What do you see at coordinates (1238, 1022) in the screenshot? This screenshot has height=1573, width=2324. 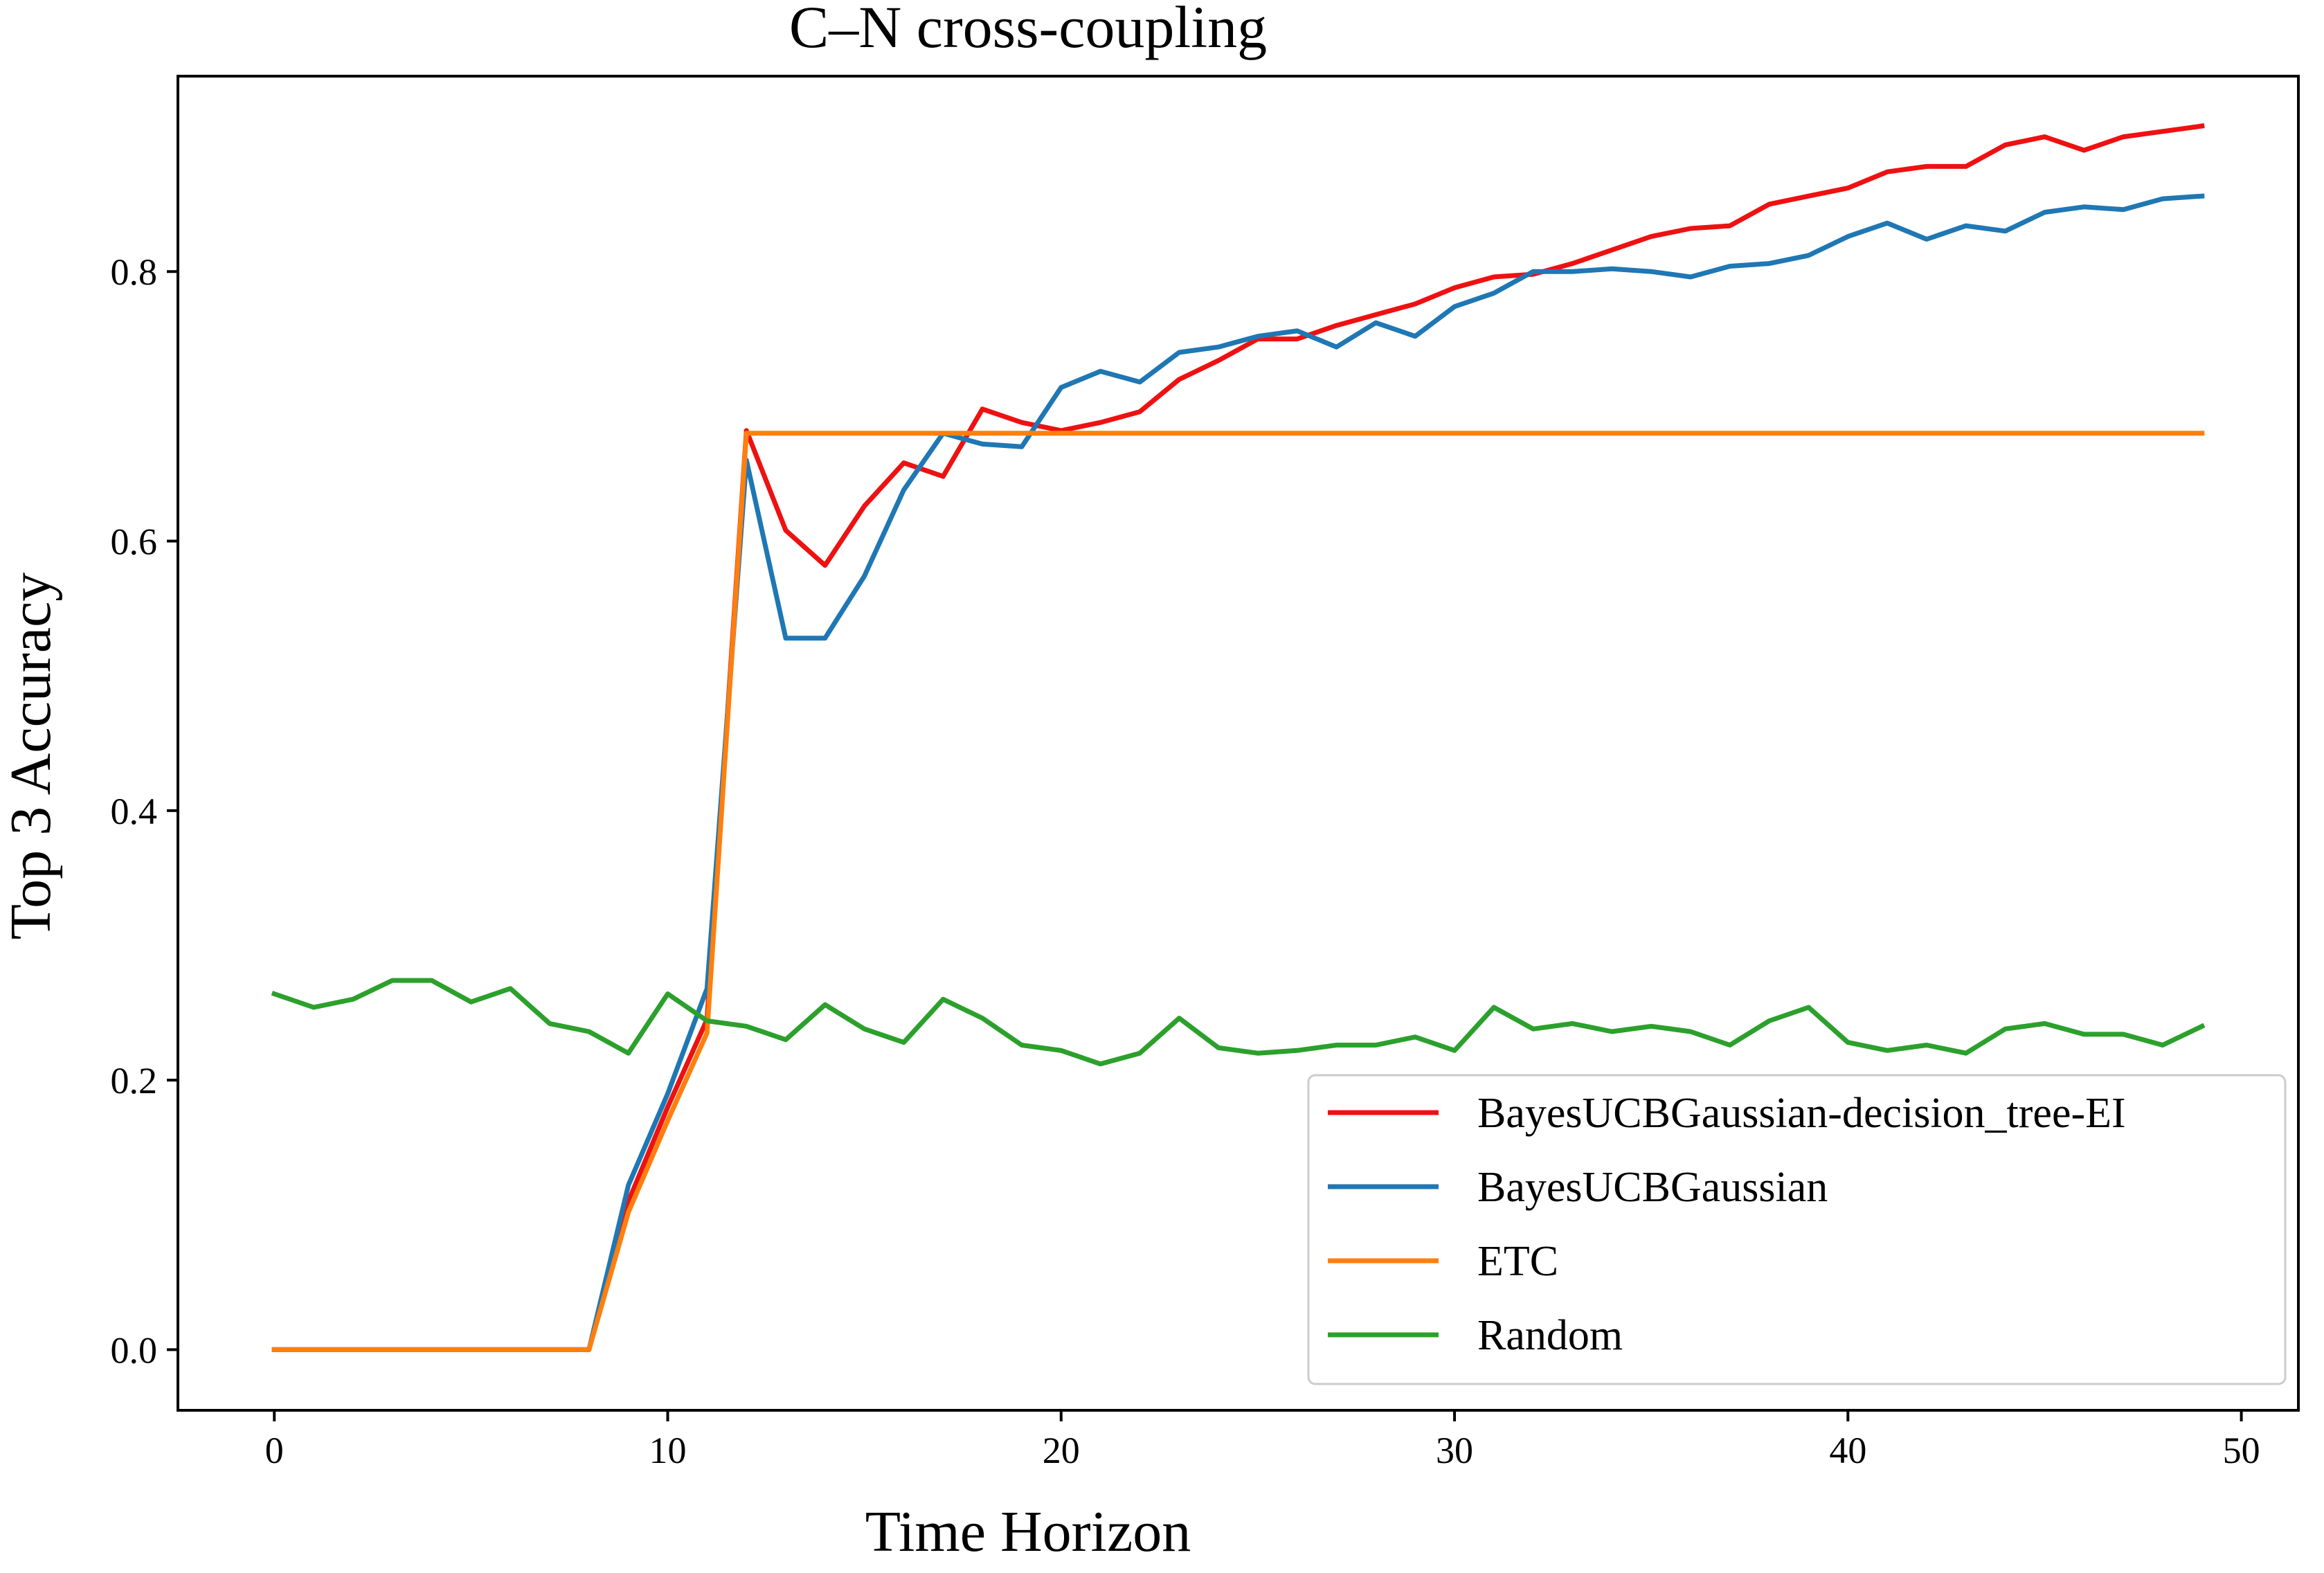 I see `series-line-random` at bounding box center [1238, 1022].